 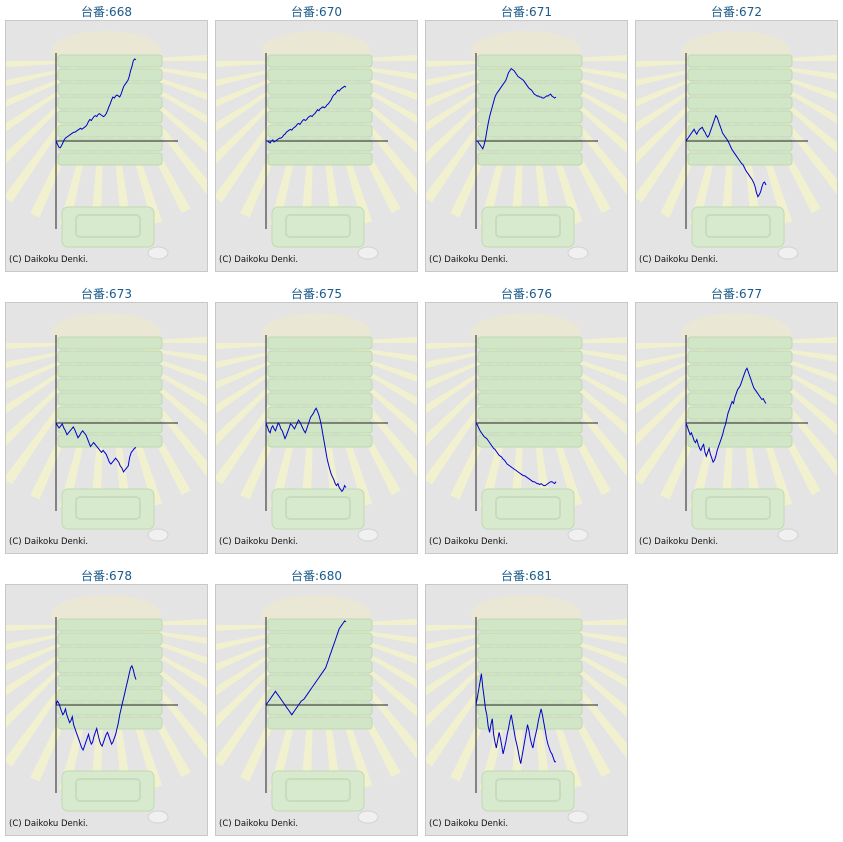 What do you see at coordinates (736, 12) in the screenshot?
I see `chart-title: 台番:672` at bounding box center [736, 12].